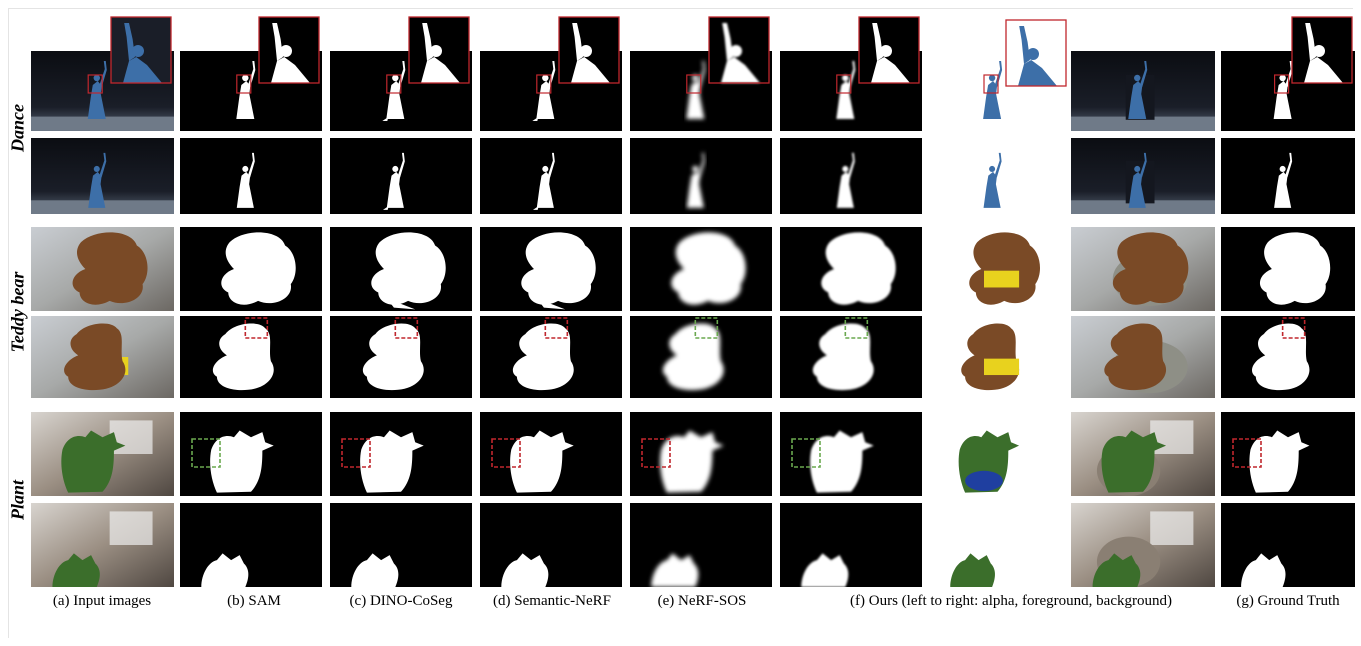  I want to click on tile-dance-fg, so click(997, 176).